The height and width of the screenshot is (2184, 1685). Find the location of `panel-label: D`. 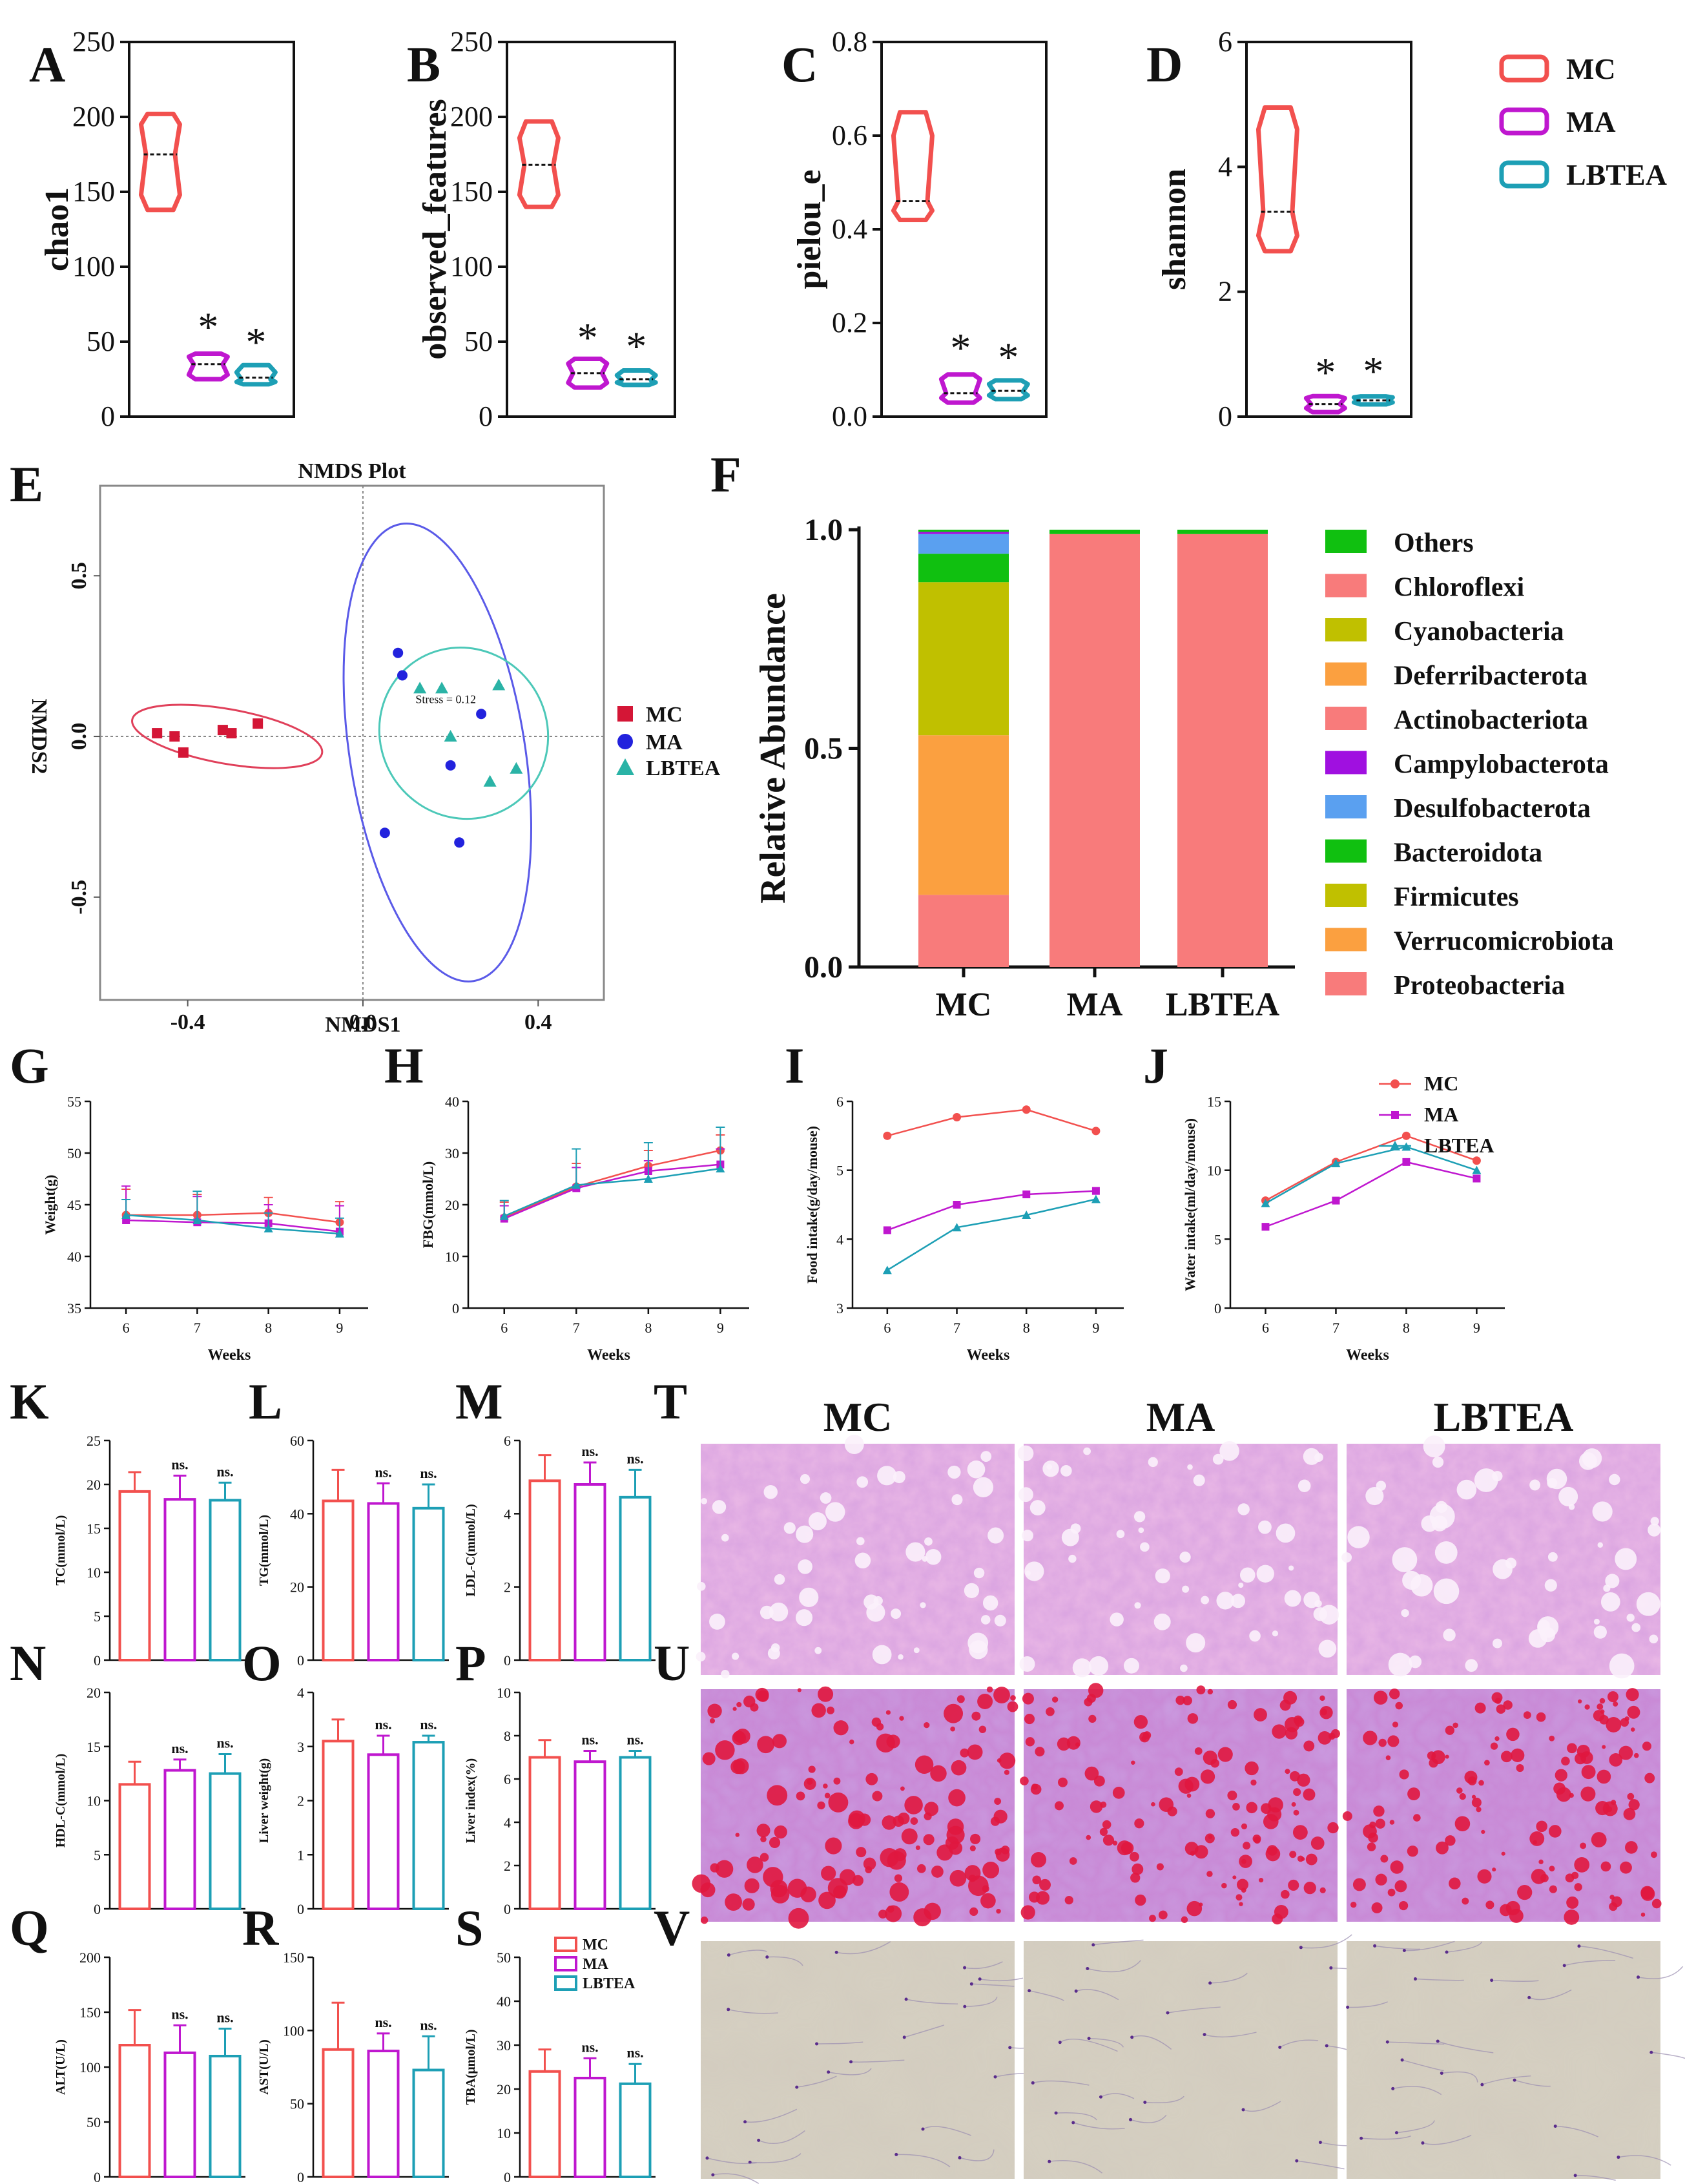

panel-label: D is located at coordinates (1164, 64).